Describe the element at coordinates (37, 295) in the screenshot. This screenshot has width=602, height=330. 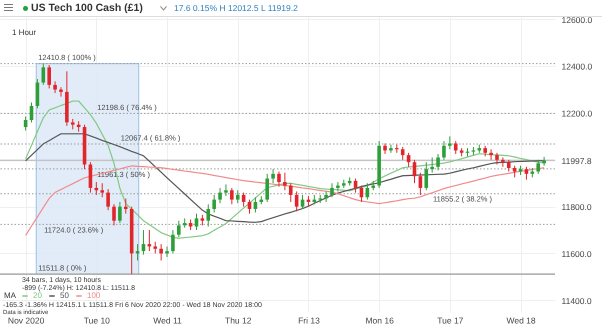
I see `legend-label: 20` at that location.